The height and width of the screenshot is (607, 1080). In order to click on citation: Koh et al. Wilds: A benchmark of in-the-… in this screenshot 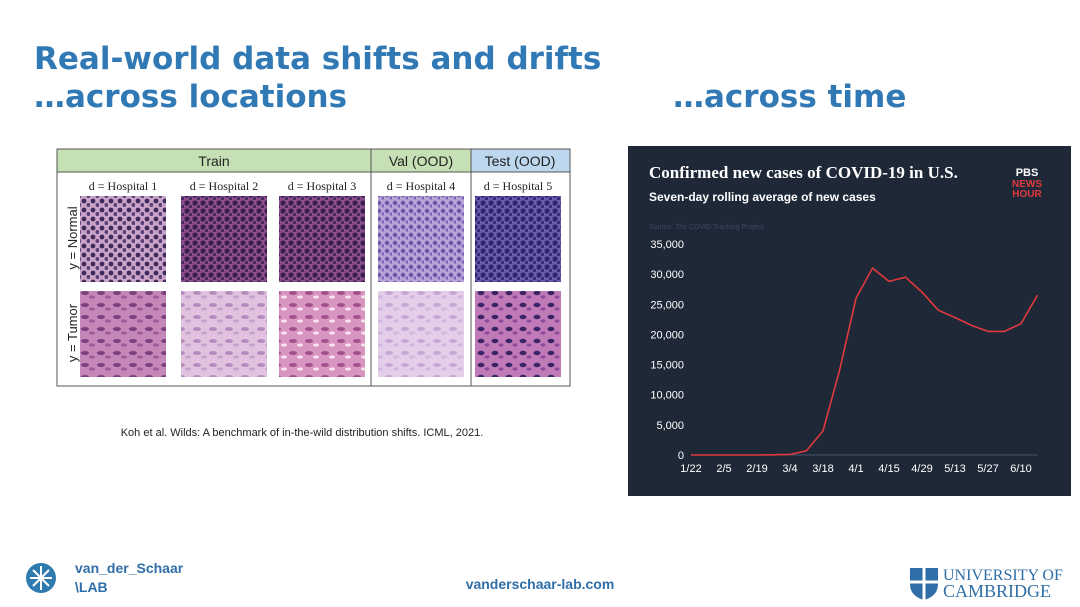, I will do `click(302, 433)`.